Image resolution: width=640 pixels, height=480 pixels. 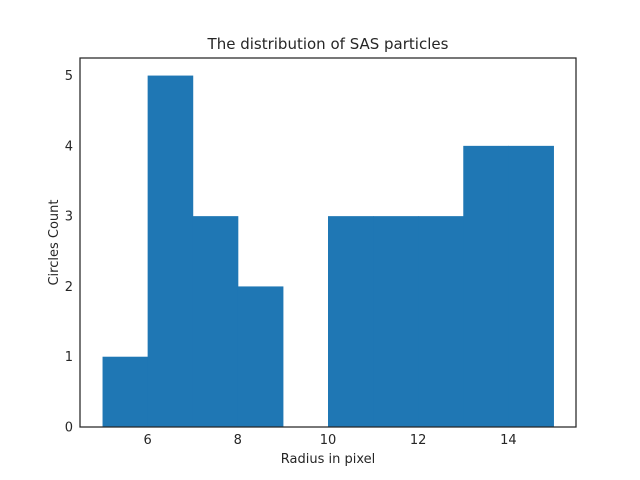 What do you see at coordinates (69, 217) in the screenshot?
I see `y-tick-label-3: 3` at bounding box center [69, 217].